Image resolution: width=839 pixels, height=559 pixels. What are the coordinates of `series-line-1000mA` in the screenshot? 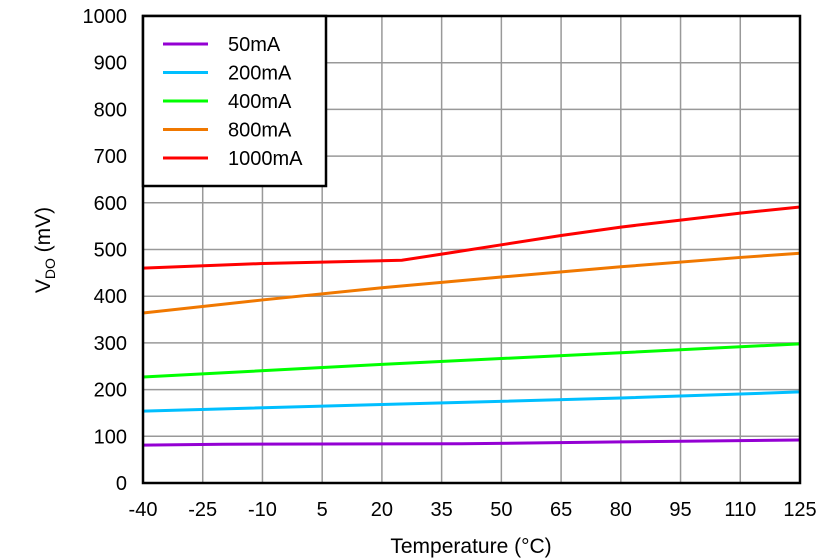 It's located at (471, 237).